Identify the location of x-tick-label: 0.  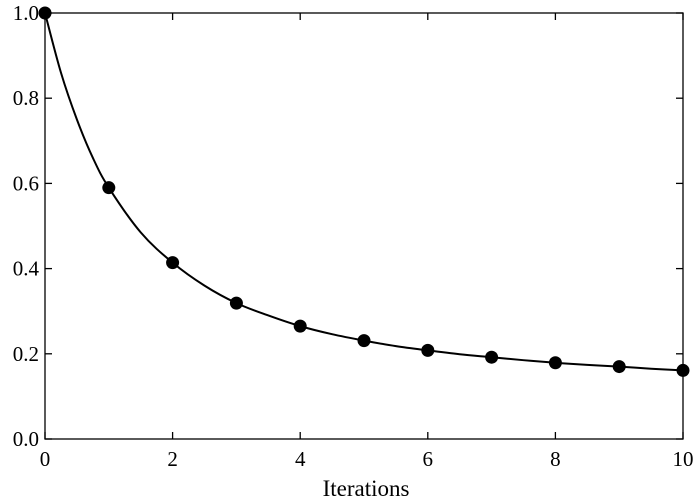
(45, 459).